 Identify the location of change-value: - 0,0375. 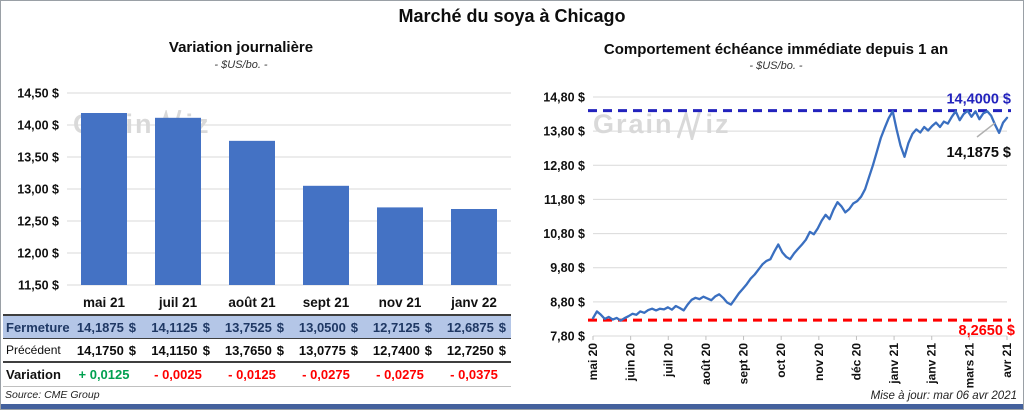
(474, 374).